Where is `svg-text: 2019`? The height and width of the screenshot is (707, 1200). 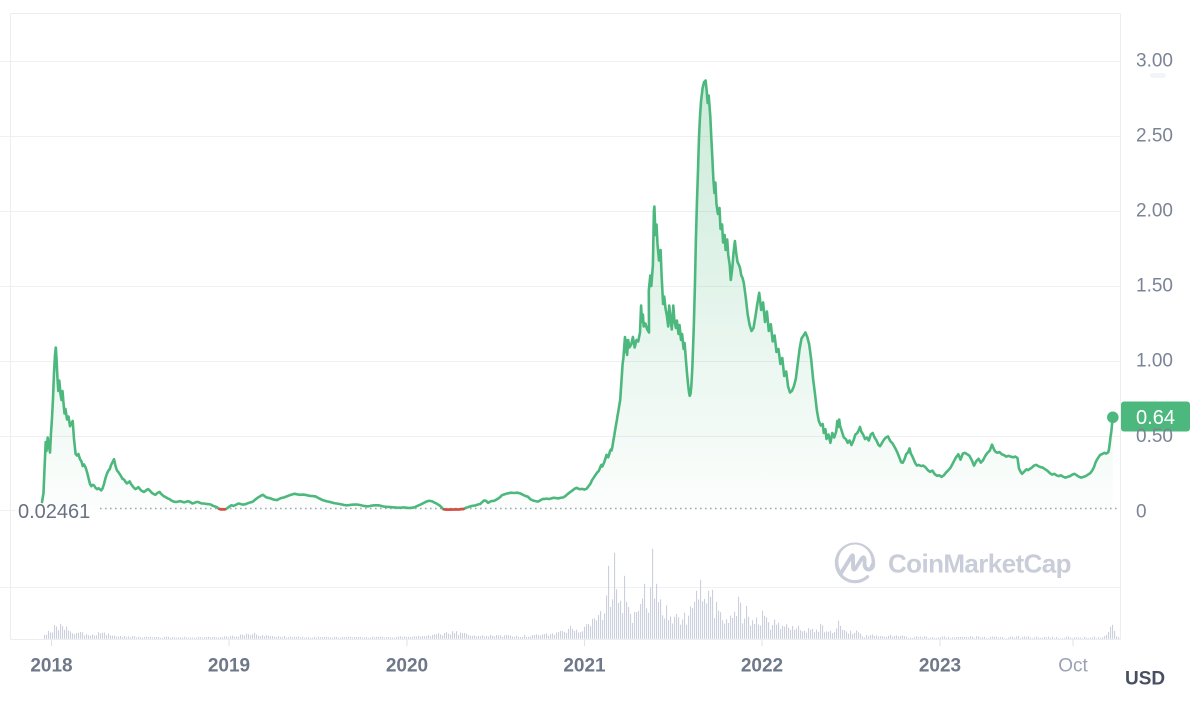 svg-text: 2019 is located at coordinates (229, 666).